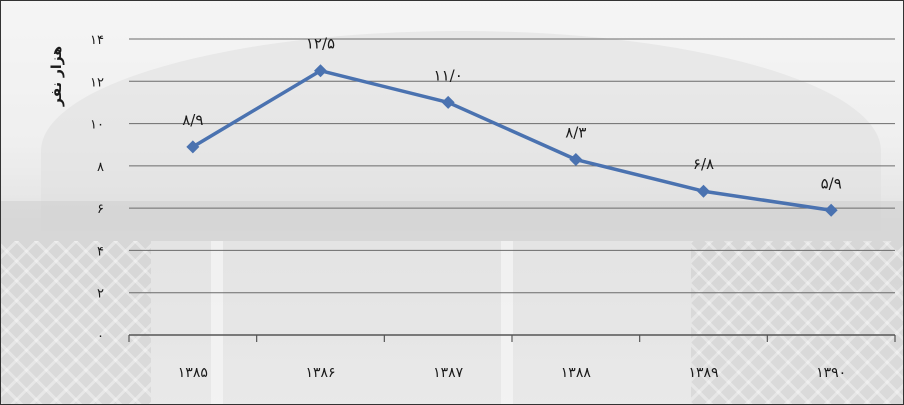 The width and height of the screenshot is (904, 405). What do you see at coordinates (193, 373) in the screenshot?
I see `x-tick-label: ۱۳۸۵` at bounding box center [193, 373].